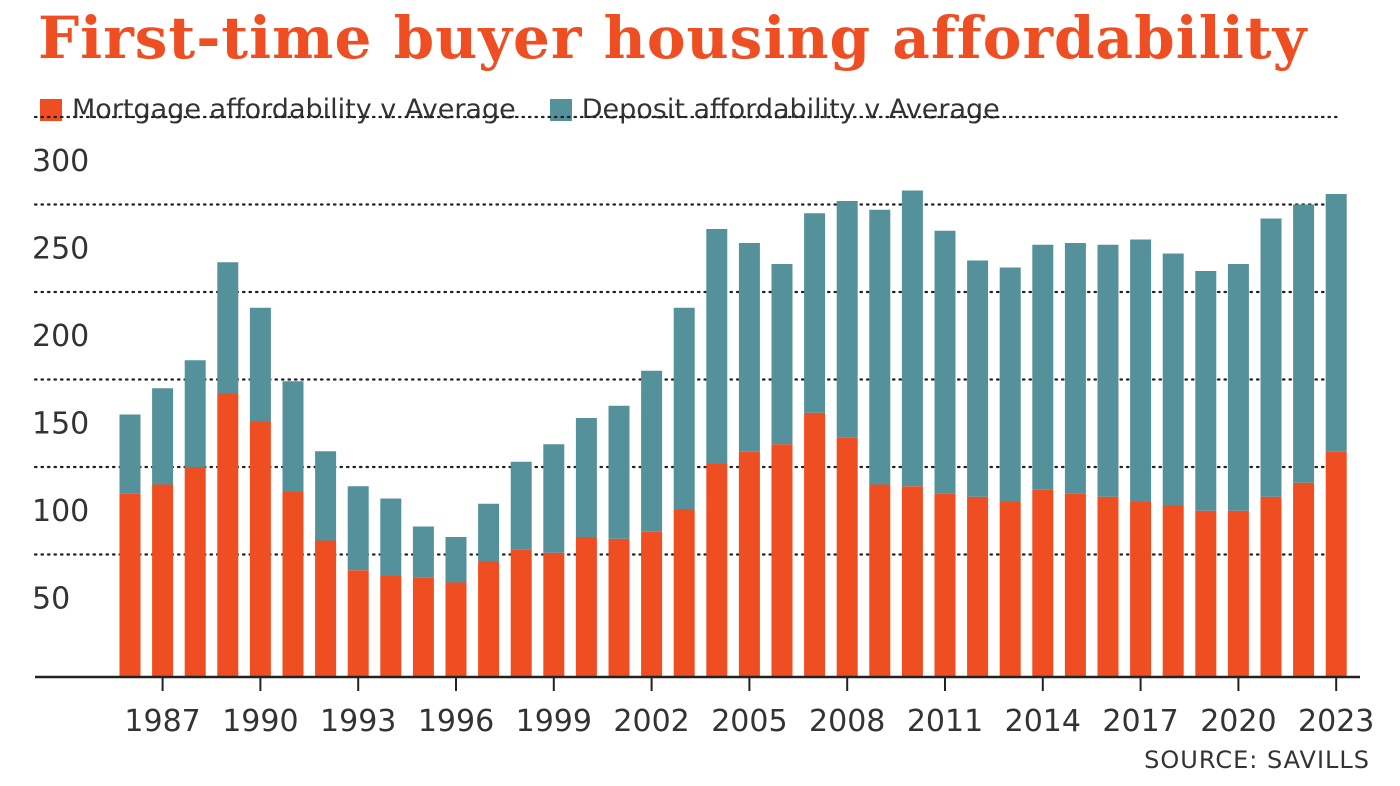 This screenshot has width=1400, height=786. Describe the element at coordinates (1238, 721) in the screenshot. I see `x-tick-label: 2020` at that location.